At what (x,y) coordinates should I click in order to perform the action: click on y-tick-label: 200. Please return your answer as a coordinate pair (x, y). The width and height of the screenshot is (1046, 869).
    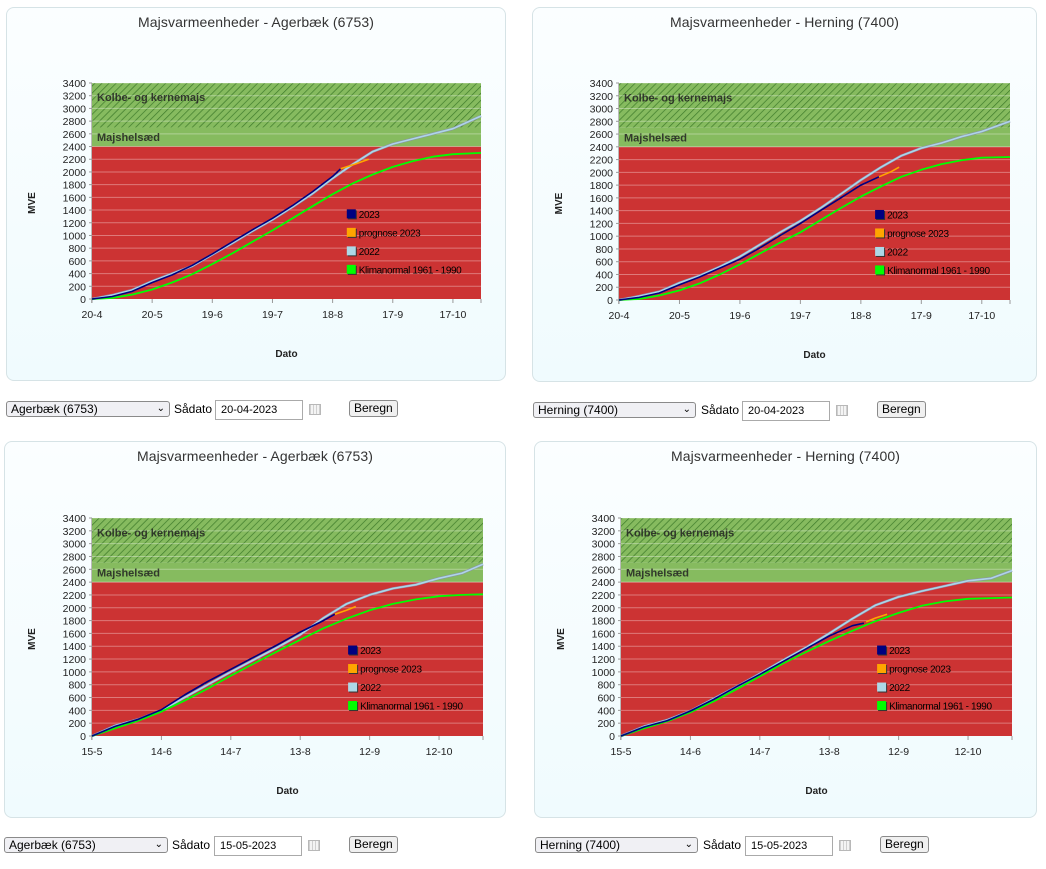
    Looking at the image, I should click on (606, 724).